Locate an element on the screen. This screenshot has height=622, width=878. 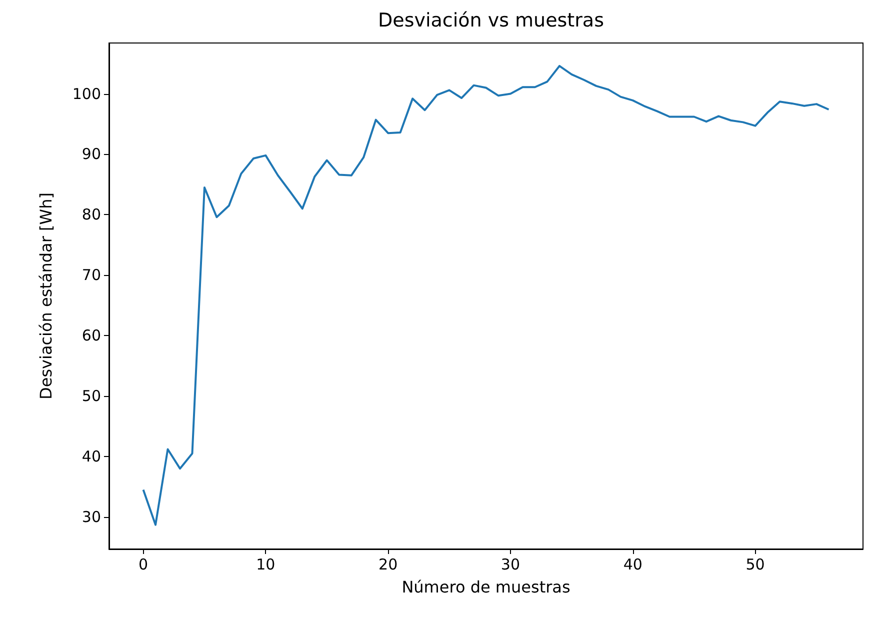
y-tick-label: 50 is located at coordinates (91, 396).